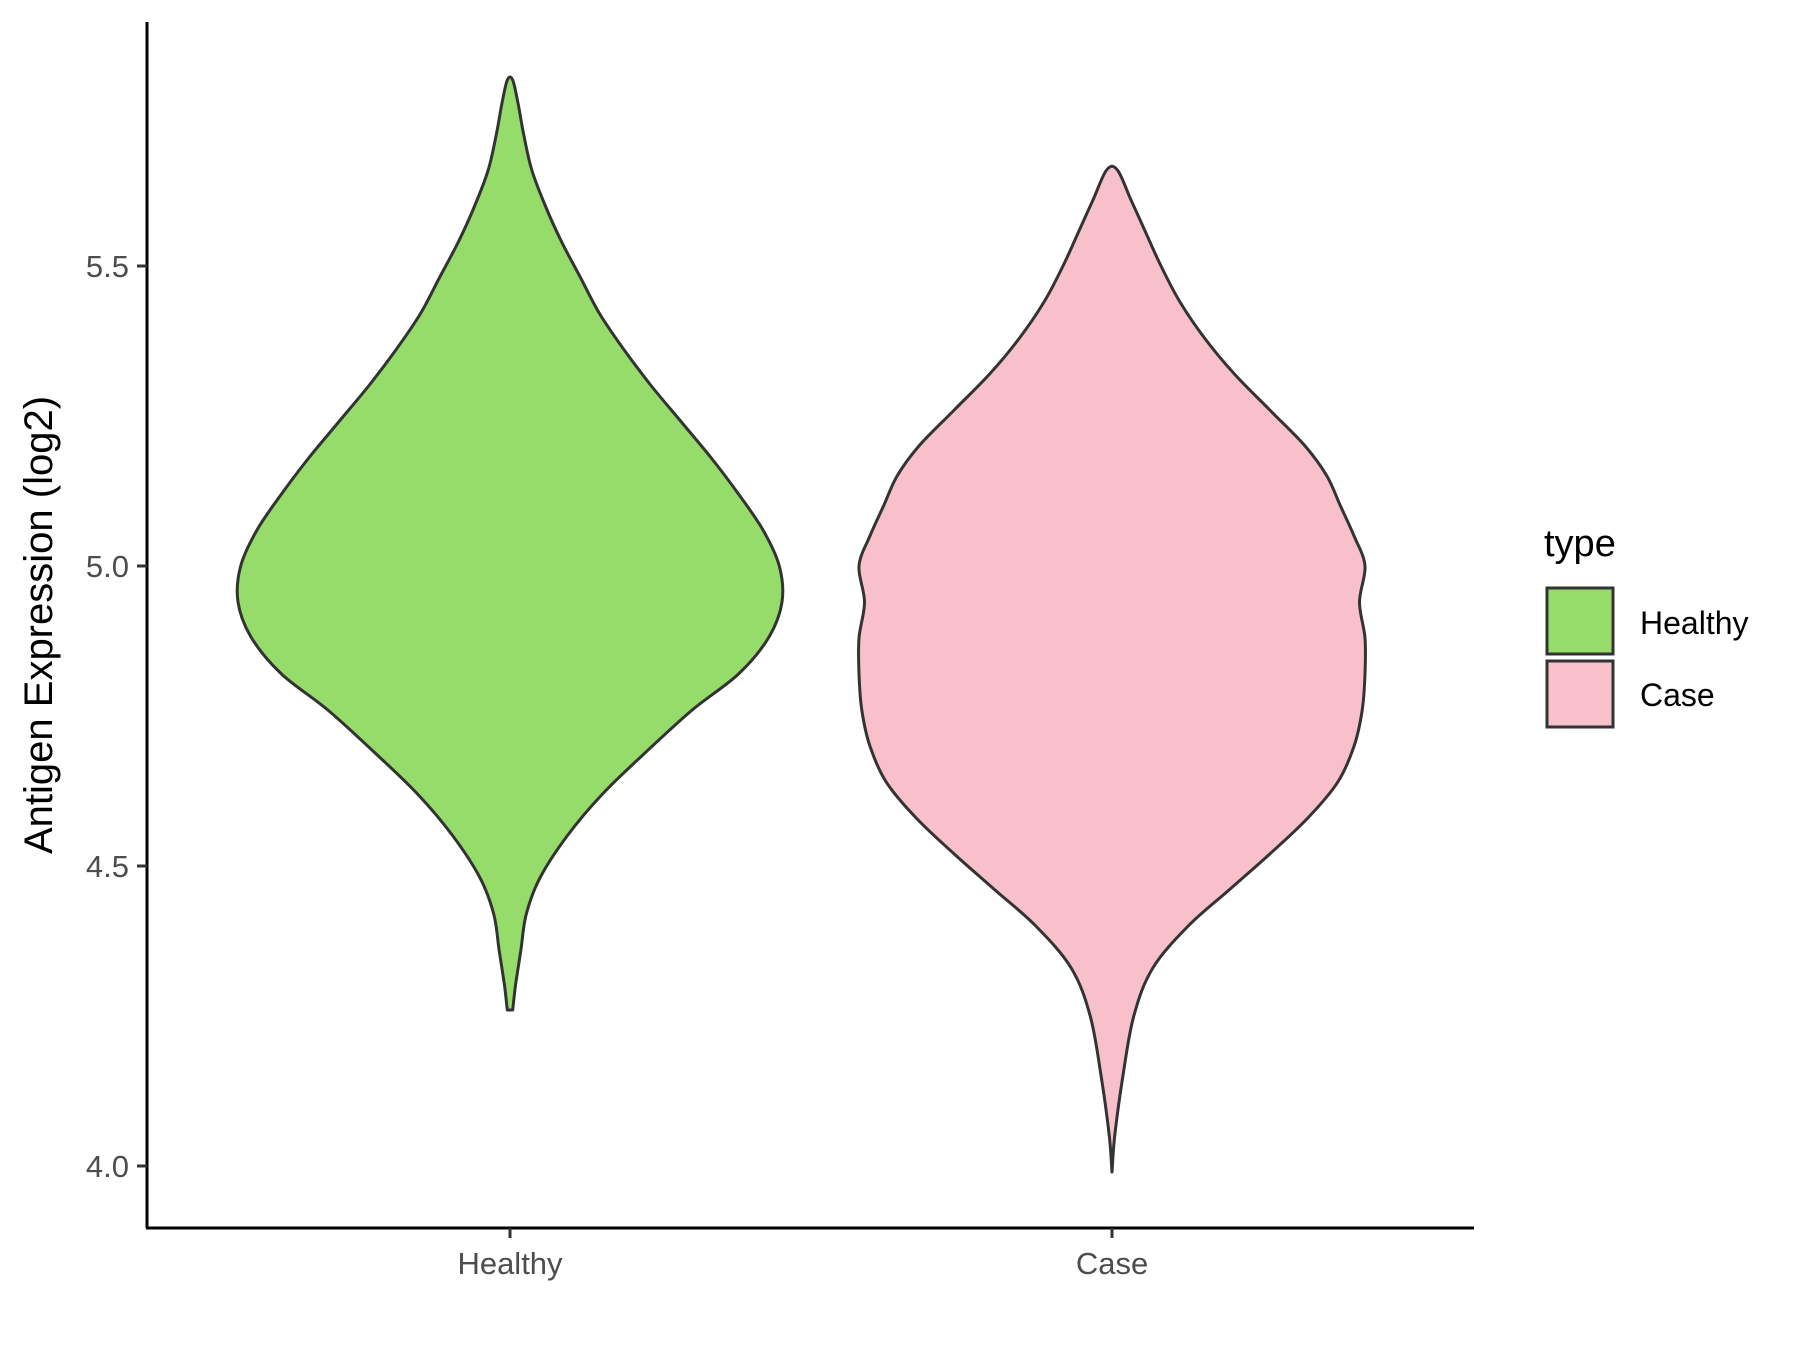 This screenshot has width=1800, height=1350. Describe the element at coordinates (116, 716) in the screenshot. I see `y-ticks: 4.0 4.5 5.0 5.5` at that location.